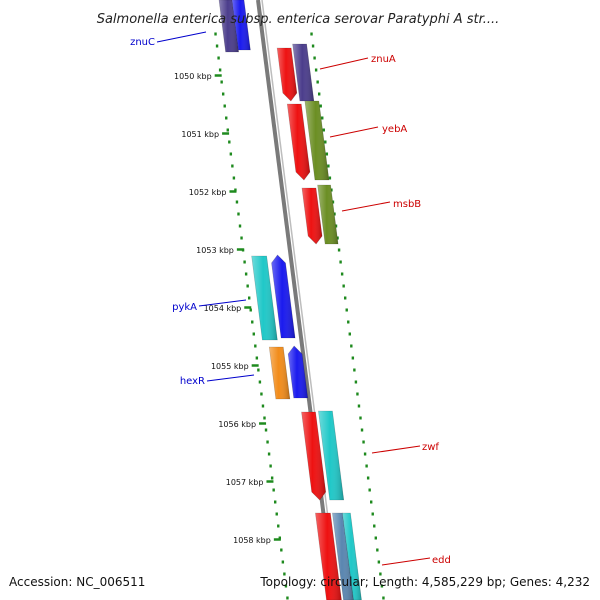 The image size is (600, 600). I want to click on genome-backbone, so click(298, 300).